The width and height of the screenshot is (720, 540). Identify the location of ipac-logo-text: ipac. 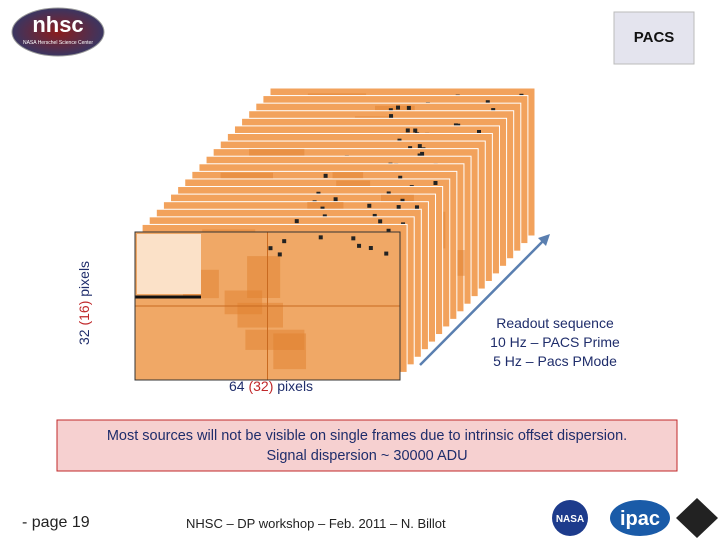
(640, 519).